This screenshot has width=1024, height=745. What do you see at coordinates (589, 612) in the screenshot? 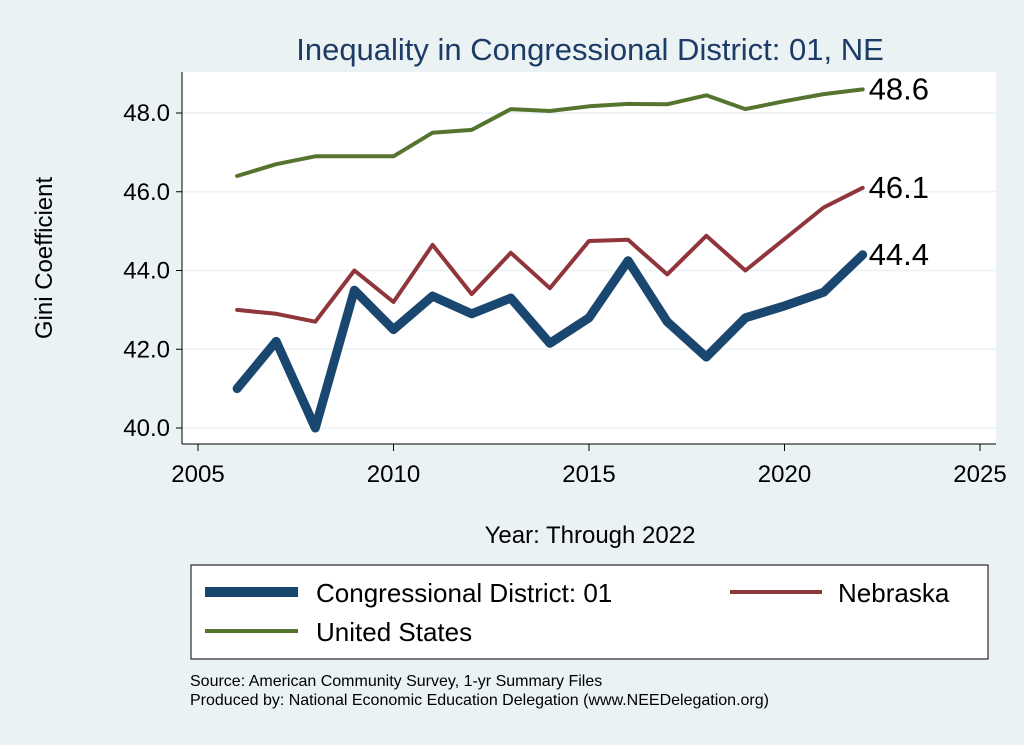
I see `legend-box` at bounding box center [589, 612].